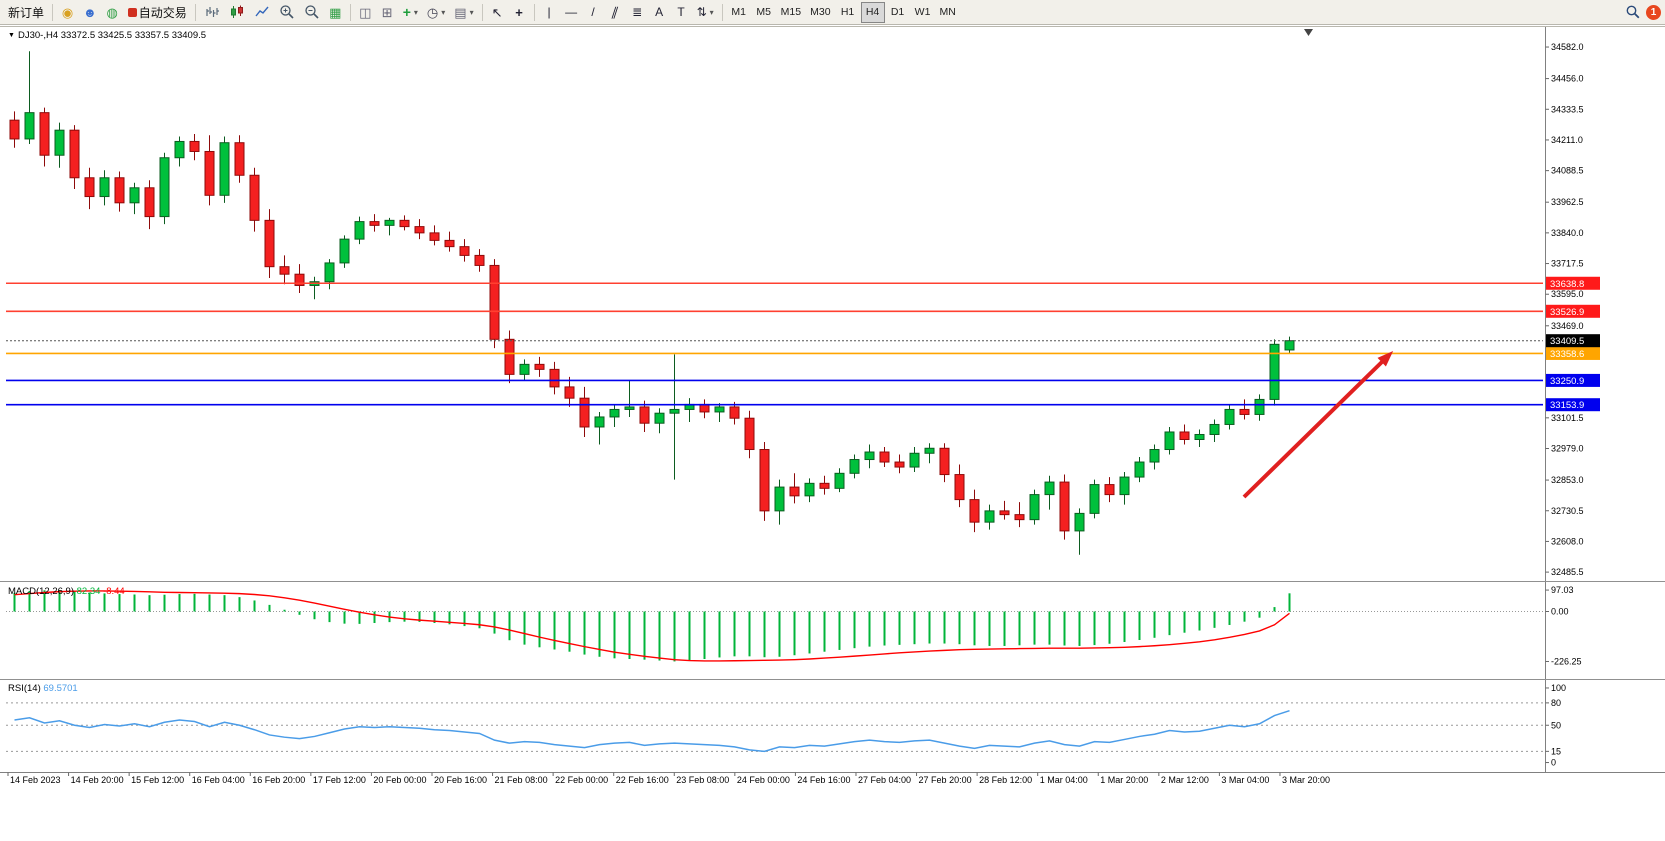  Describe the element at coordinates (898, 12) in the screenshot. I see `timeframe-d1-button: D1` at that location.